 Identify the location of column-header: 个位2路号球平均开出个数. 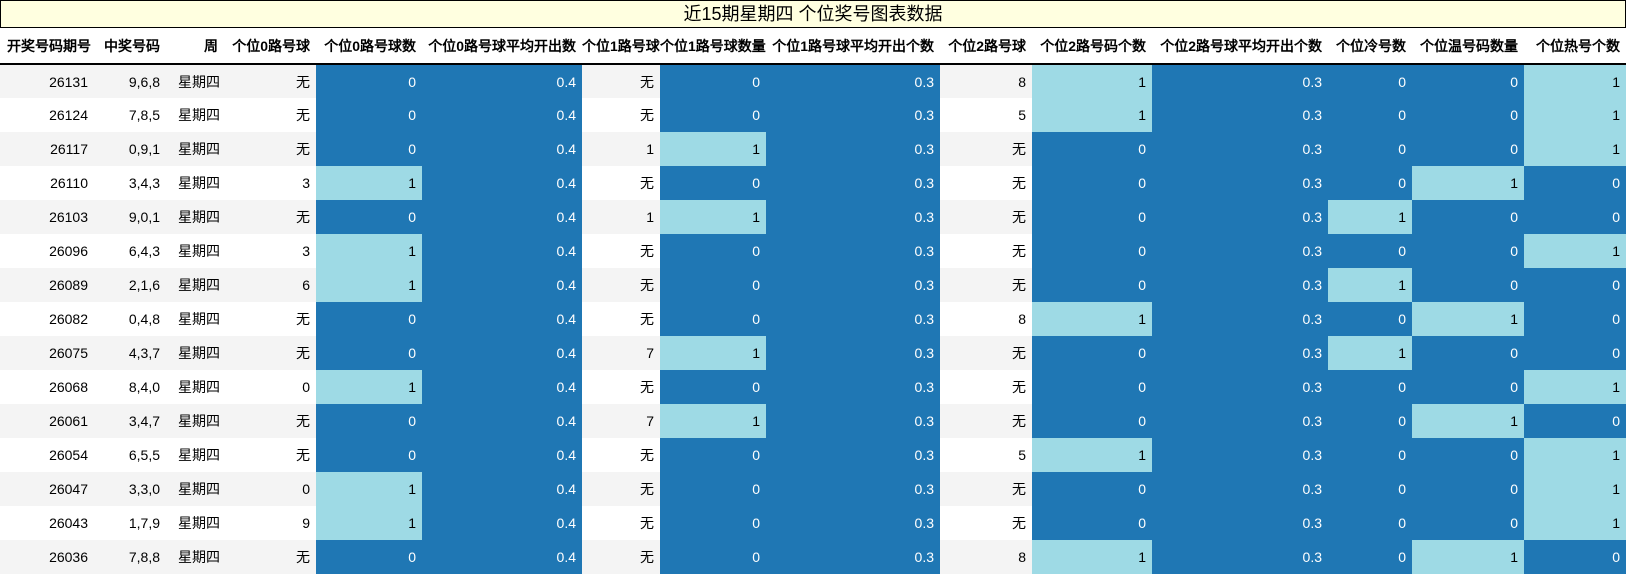
(1240, 46).